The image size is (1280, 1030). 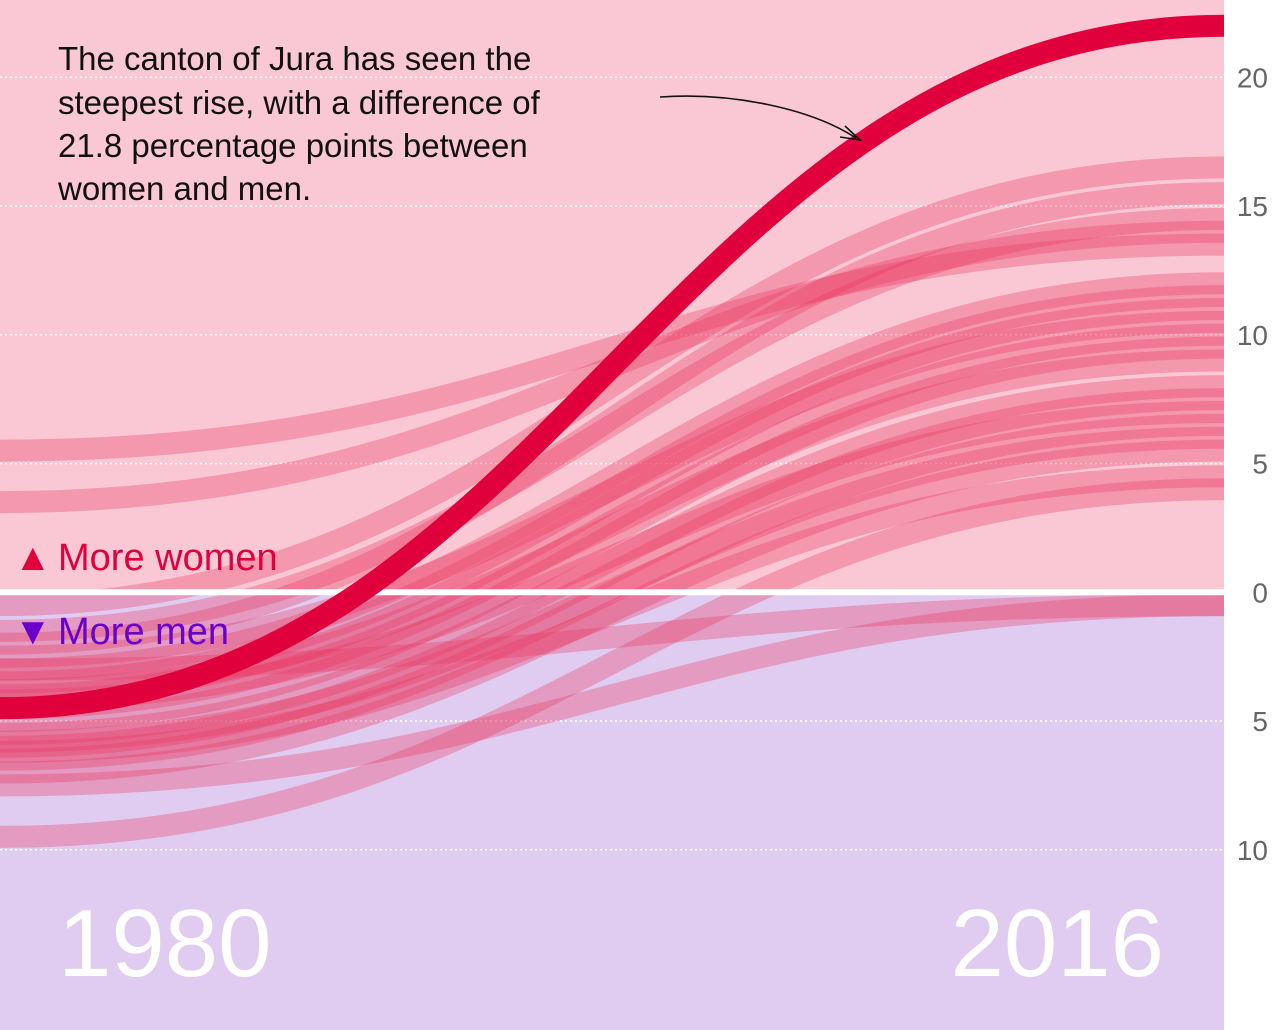 I want to click on y-tick-label: 0, so click(x=1260, y=592).